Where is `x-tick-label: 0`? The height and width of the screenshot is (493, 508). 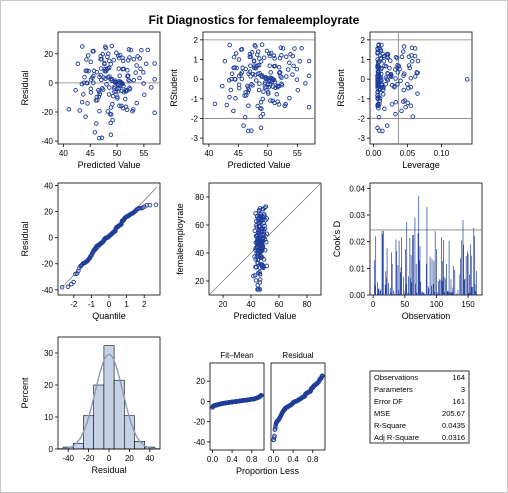 x-tick-label: 0 is located at coordinates (373, 304).